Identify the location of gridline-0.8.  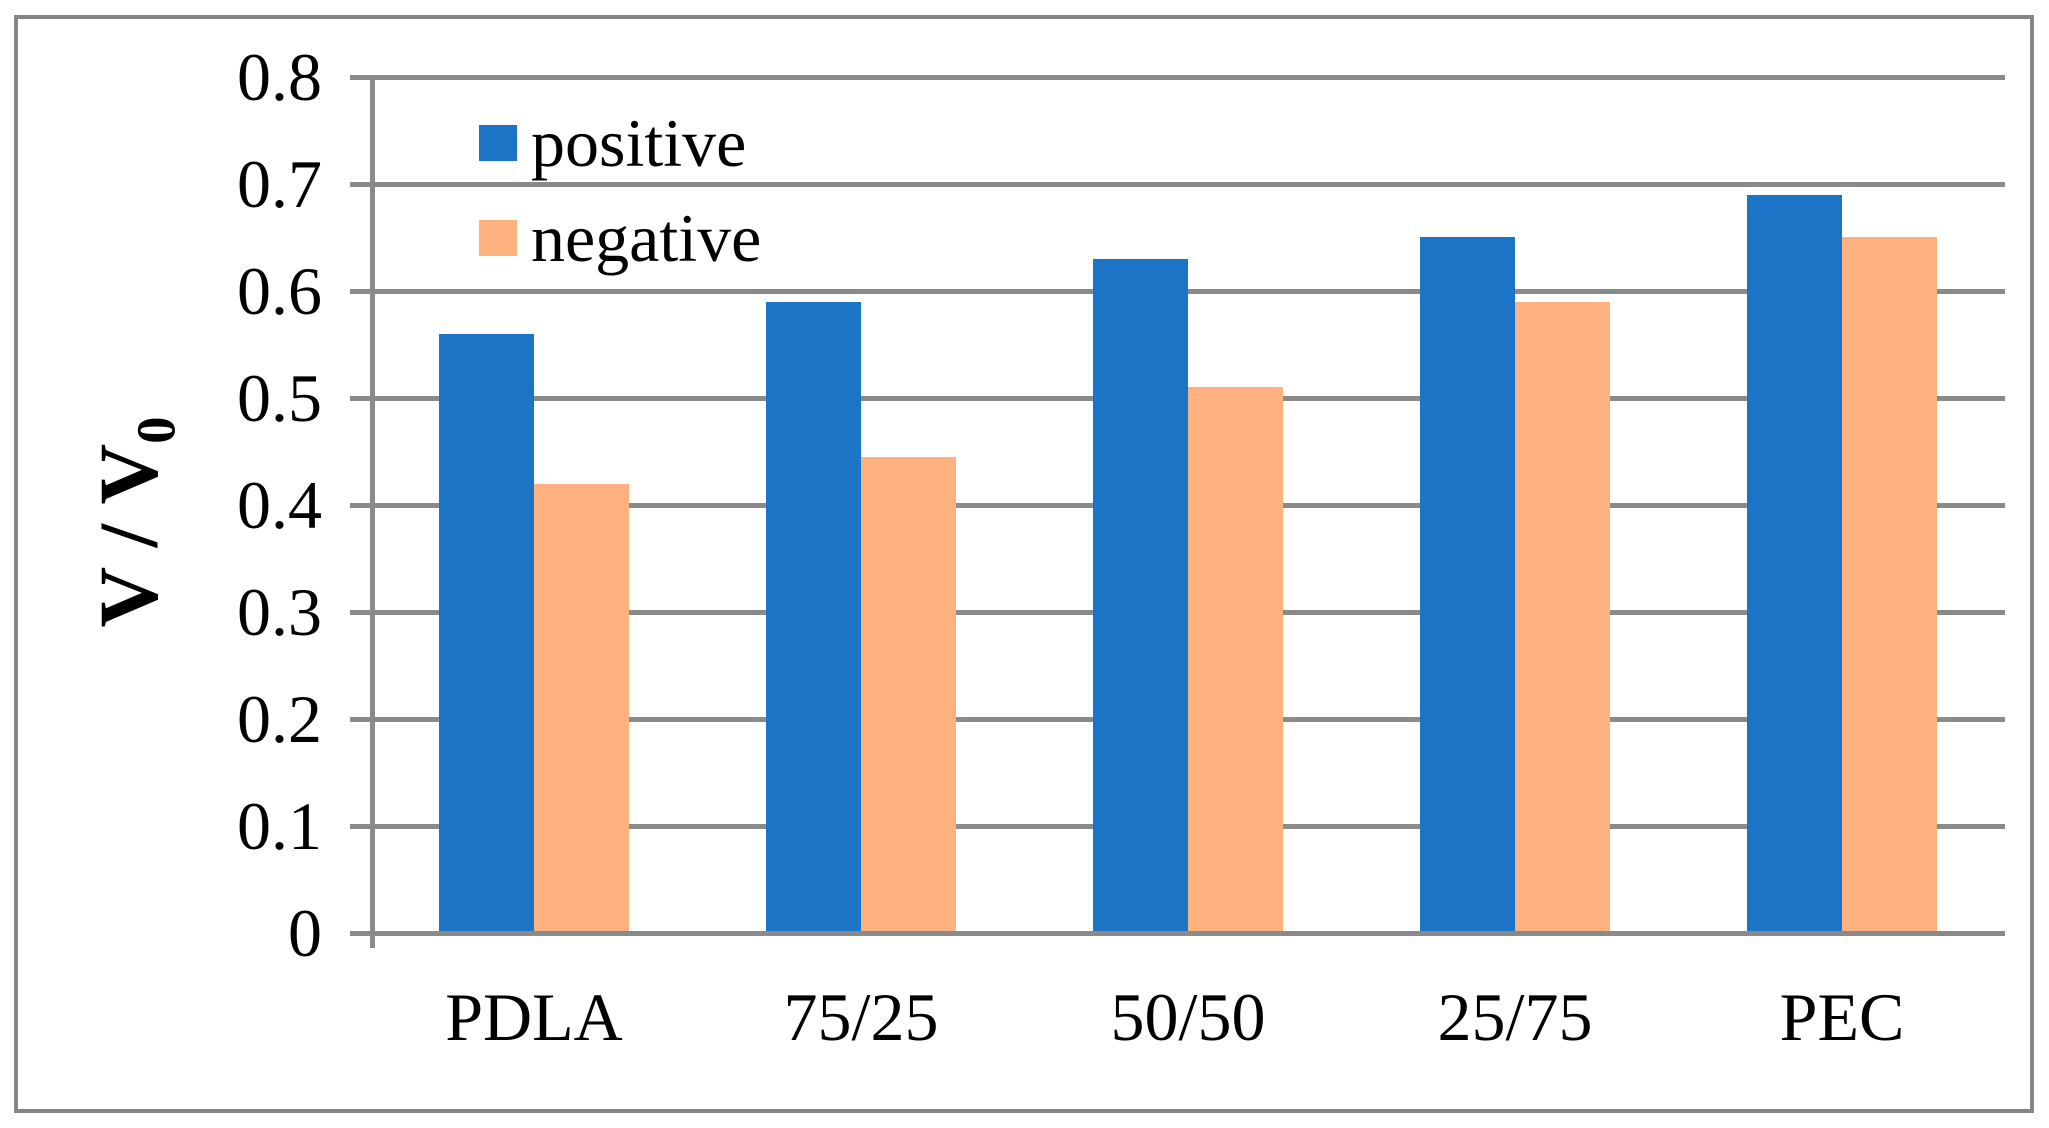
(1189, 77).